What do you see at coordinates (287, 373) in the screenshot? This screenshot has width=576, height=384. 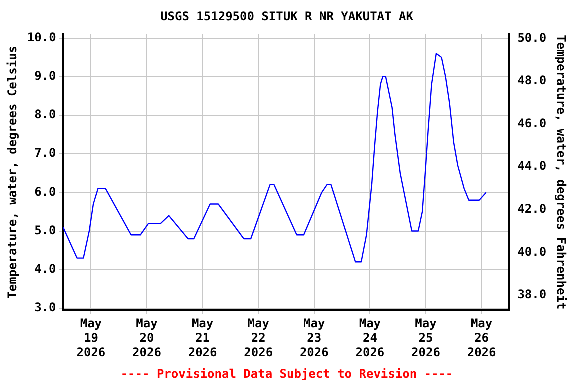 I see `text: ---- Provisional Data Subject to Revision ----` at bounding box center [287, 373].